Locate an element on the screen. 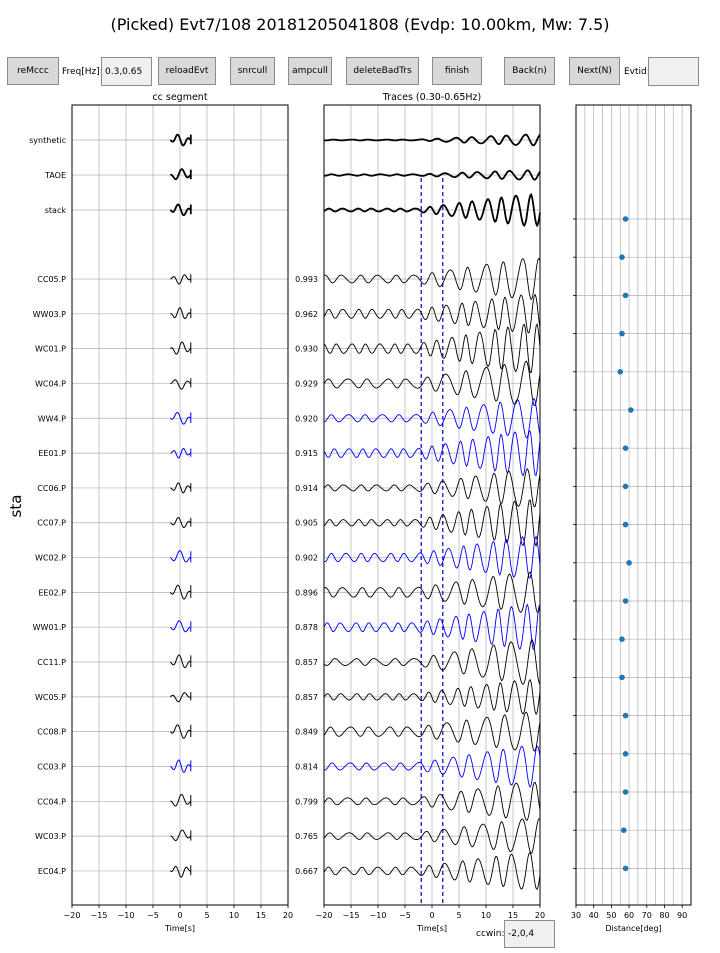 The image size is (720, 953). x-tick-label: −5 is located at coordinates (405, 915).